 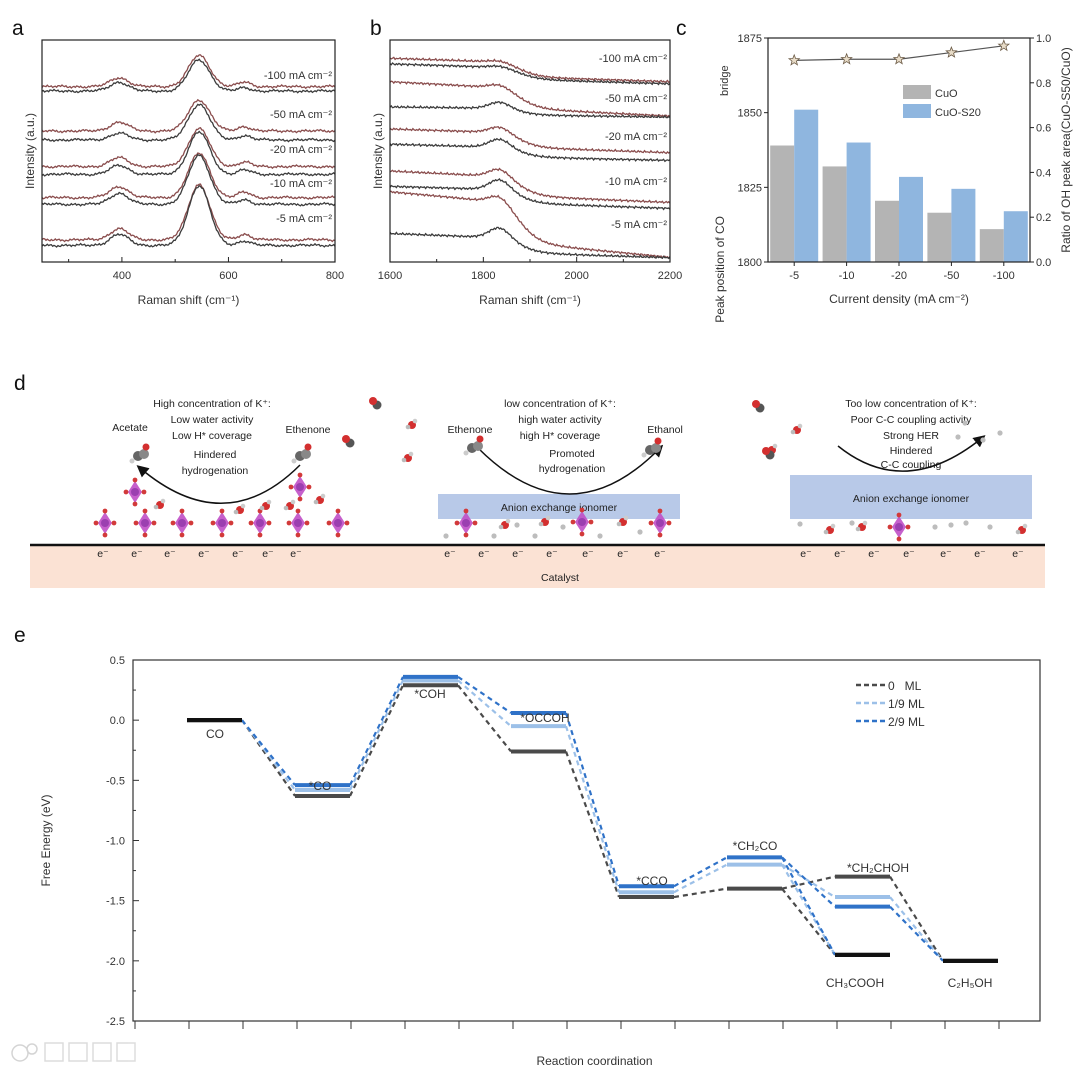 I want to click on y-tick-label: -2.0, so click(x=115, y=962).